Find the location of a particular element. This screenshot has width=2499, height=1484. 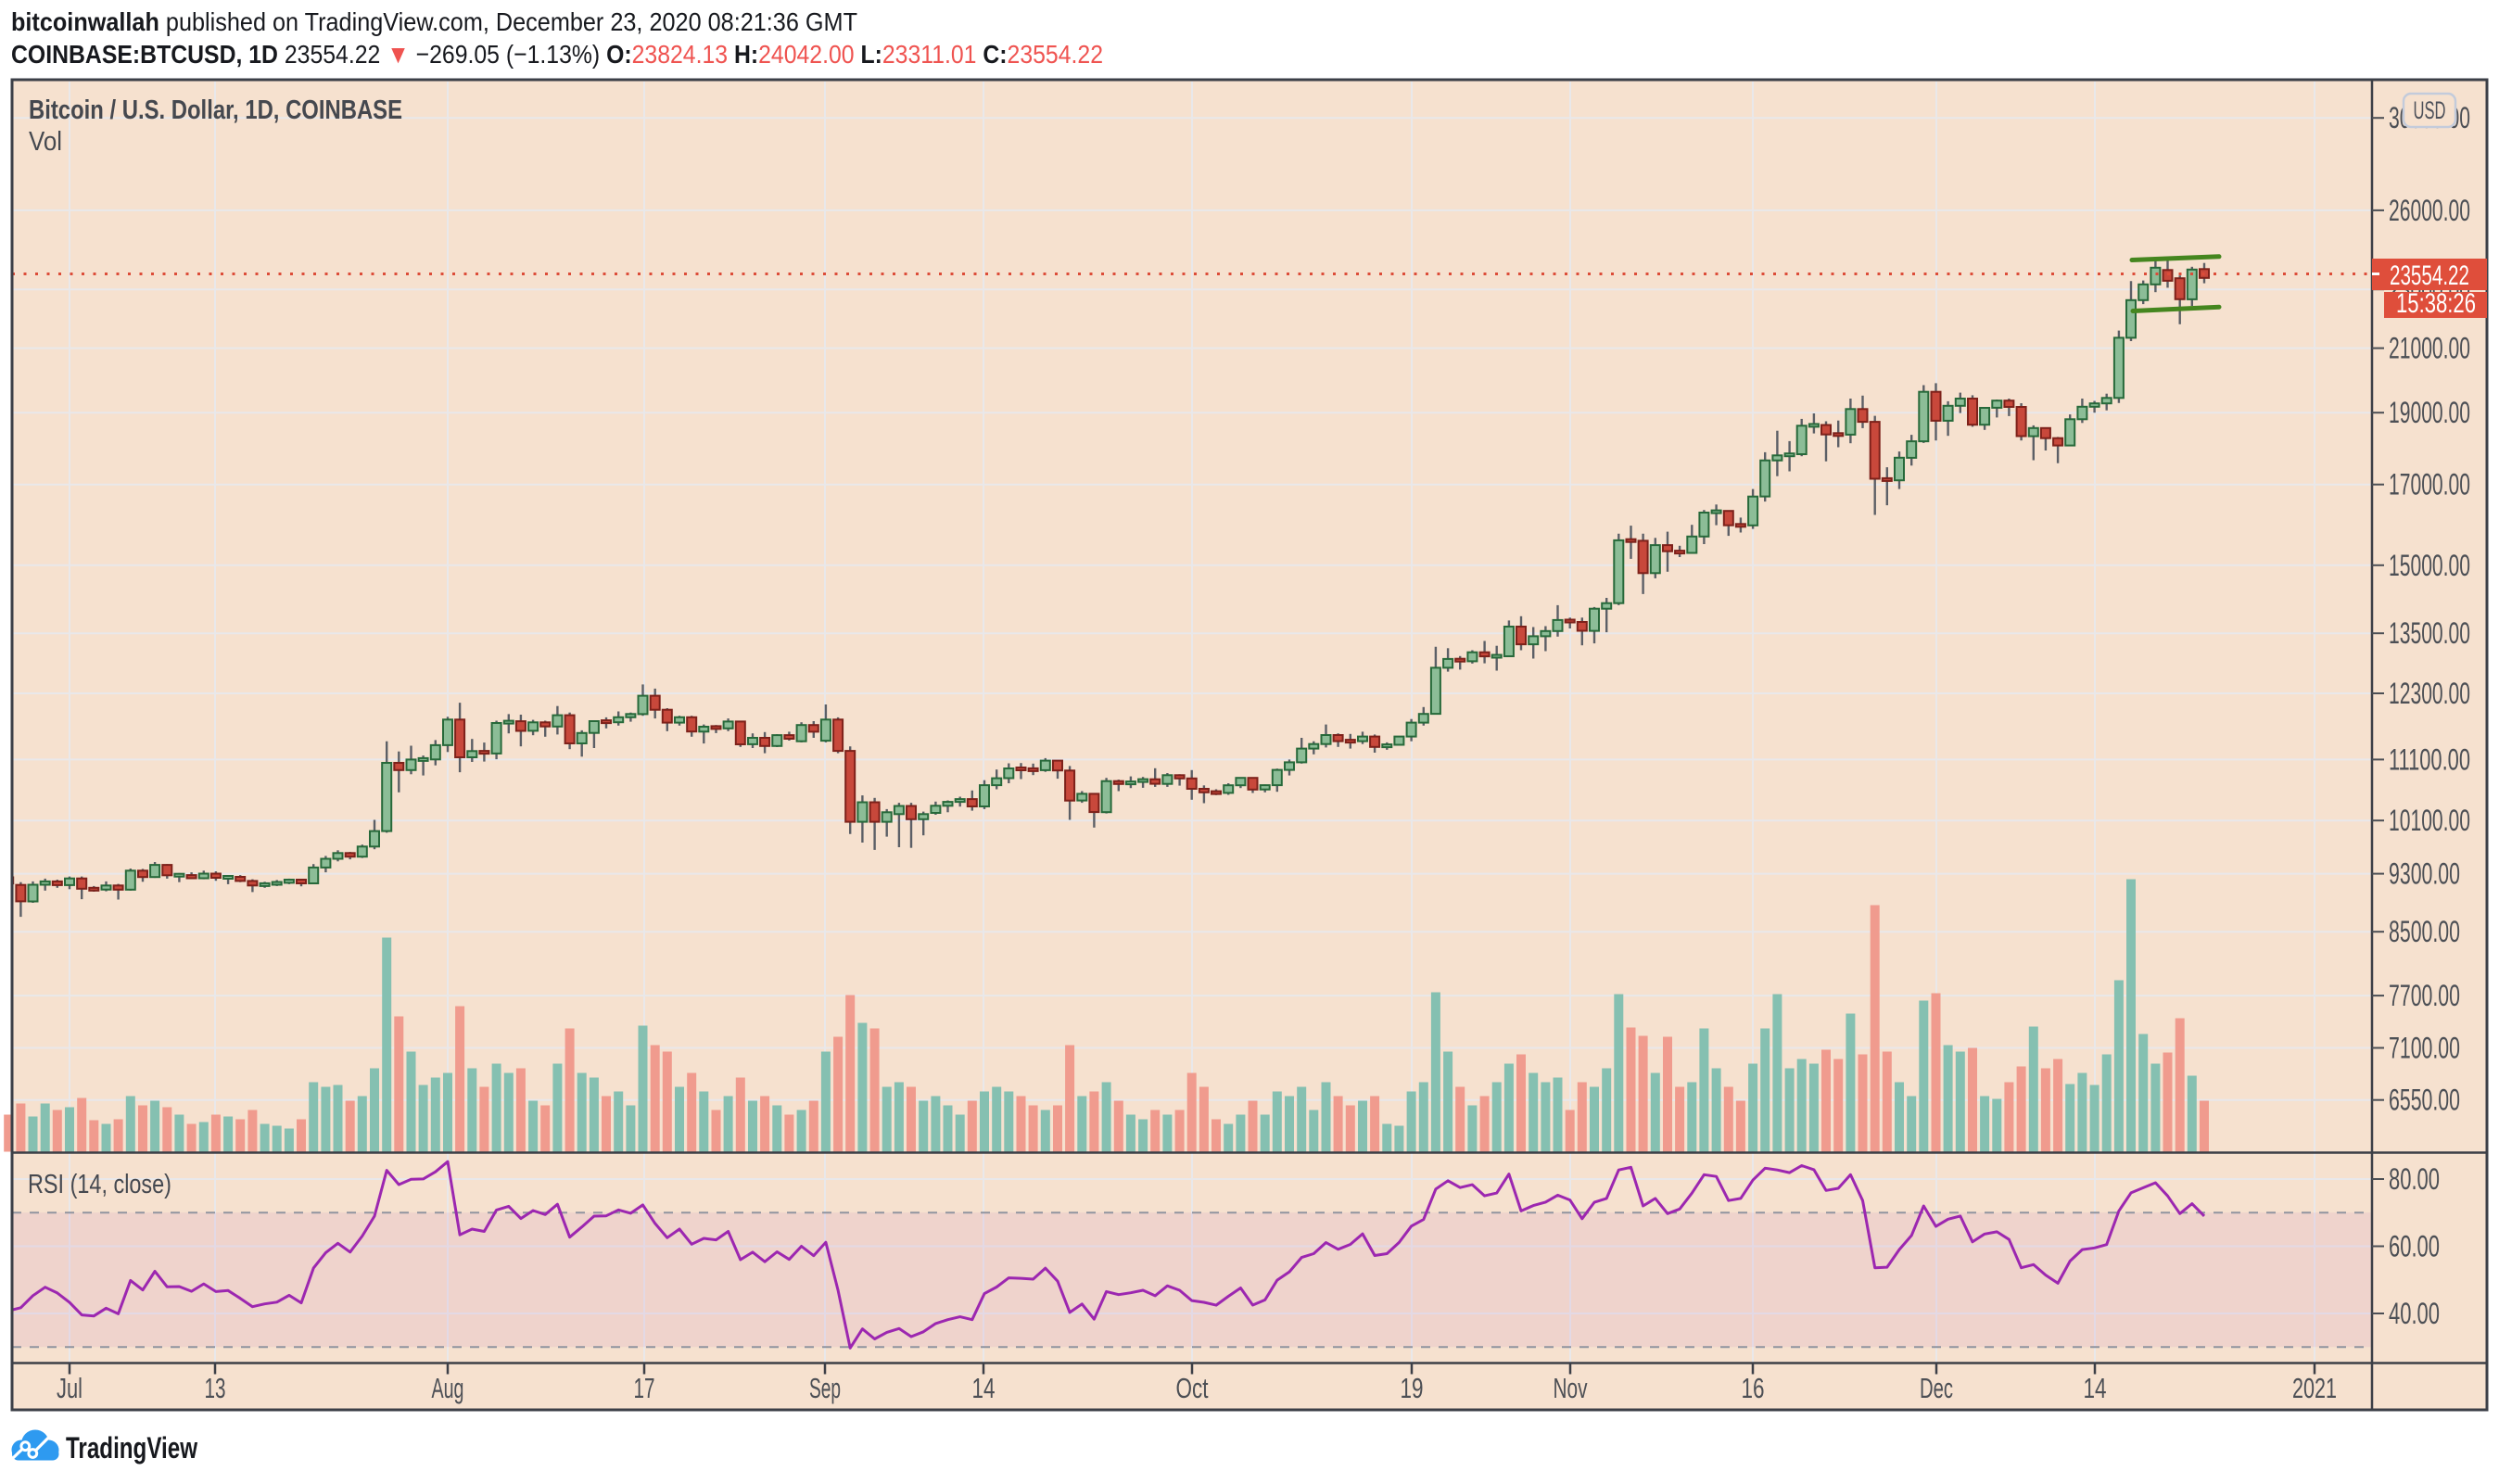

svg-text:Bitcoin / U.S. Dollar, 1D, COI: Bitcoin / U.S. Dollar, 1D, COINBASE is located at coordinates (216, 110).